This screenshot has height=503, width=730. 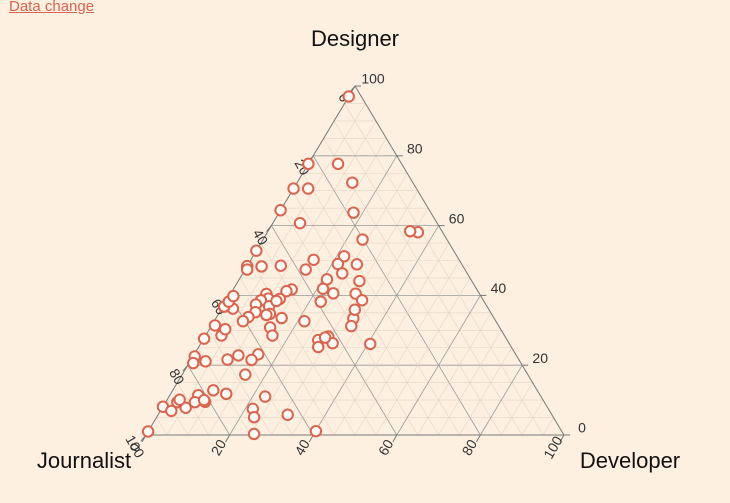 I want to click on designer-tick-label: 40, so click(x=499, y=288).